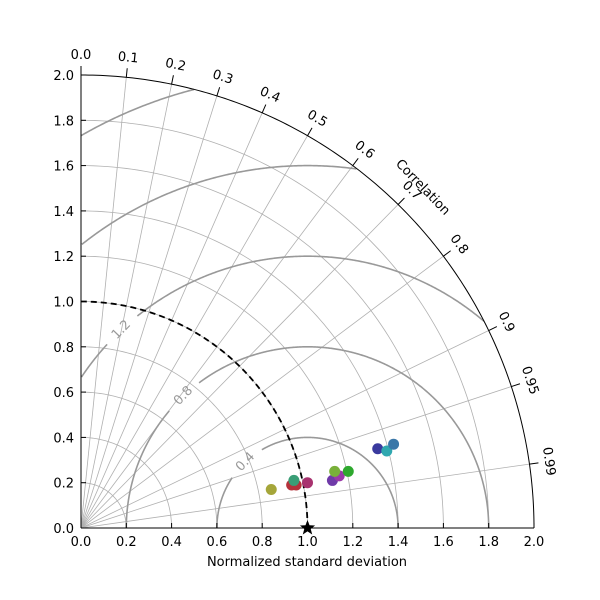 Image resolution: width=600 pixels, height=600 pixels. What do you see at coordinates (548, 461) in the screenshot?
I see `correlation-tick-label: 0.99` at bounding box center [548, 461].